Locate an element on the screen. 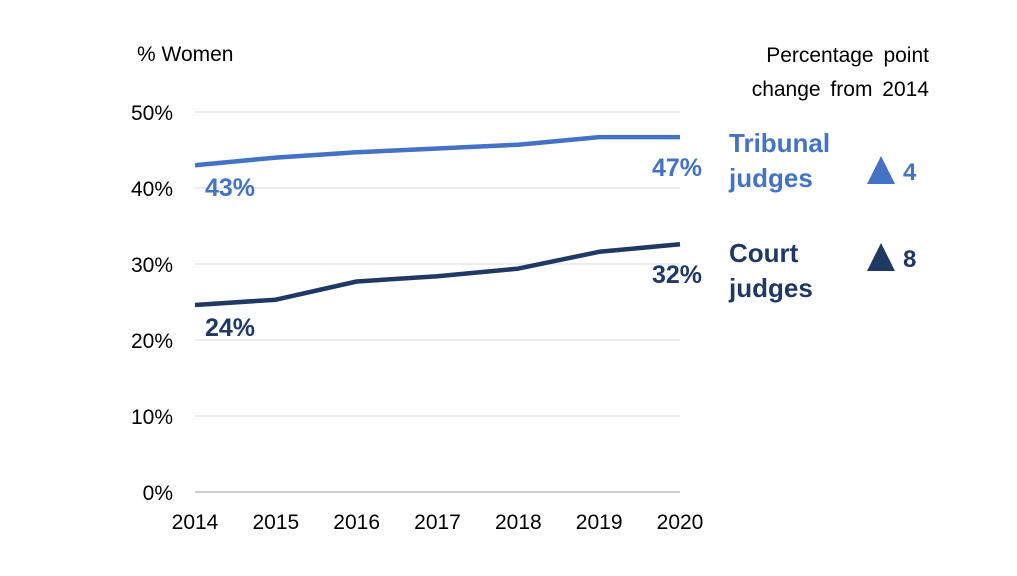 The image size is (1017, 576). end-value-label: 32% is located at coordinates (677, 275).